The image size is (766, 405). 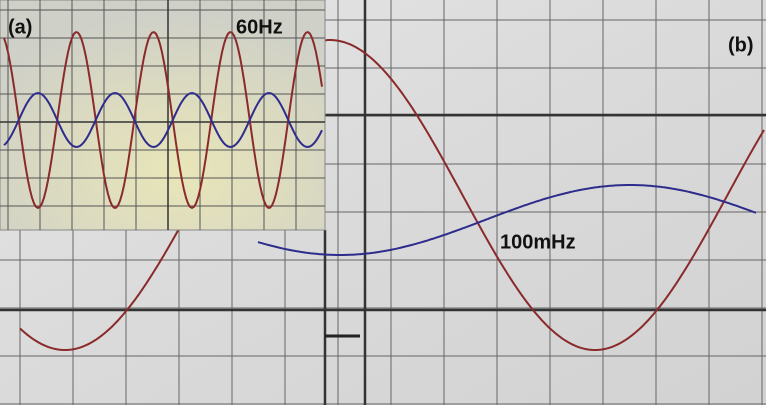 I want to click on panel-a-frequency: 60Hz, so click(x=259, y=27).